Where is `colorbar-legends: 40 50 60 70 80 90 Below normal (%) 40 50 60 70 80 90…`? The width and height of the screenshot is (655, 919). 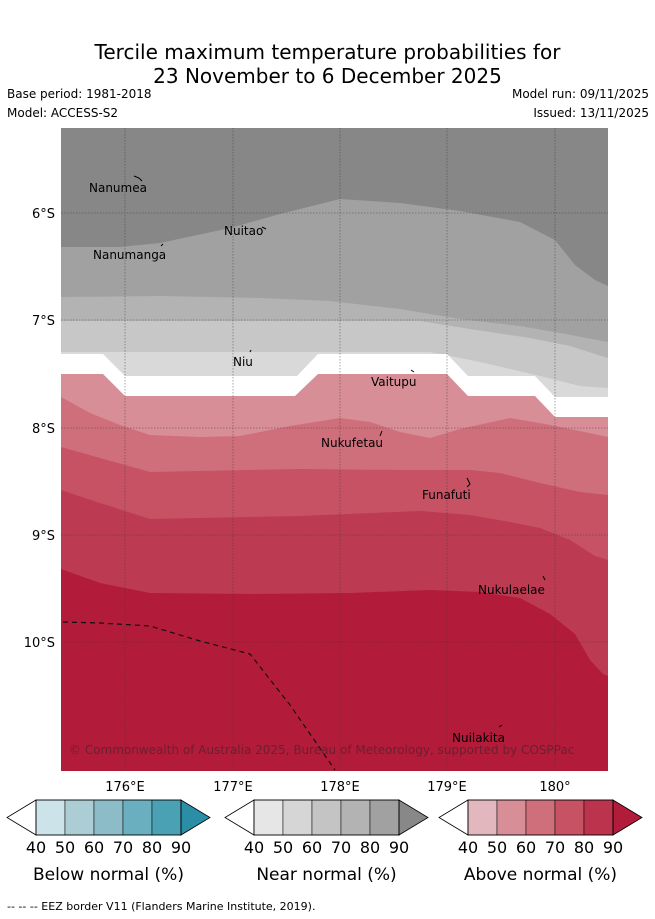 colorbar-legends: 40 50 60 70 80 90 Below normal (%) 40 50 60 70 80 90… is located at coordinates (324, 842).